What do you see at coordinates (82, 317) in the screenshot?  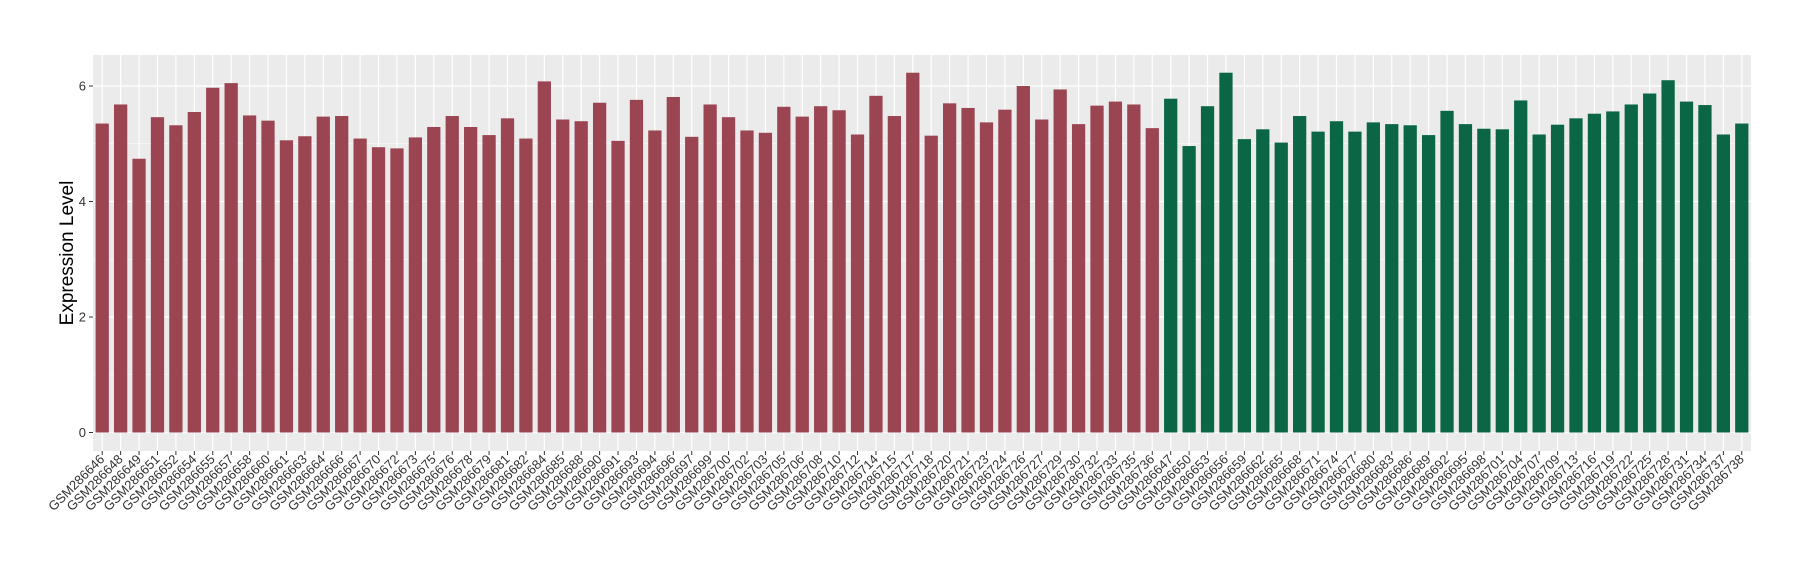 I see `y-tick-label: 2` at bounding box center [82, 317].